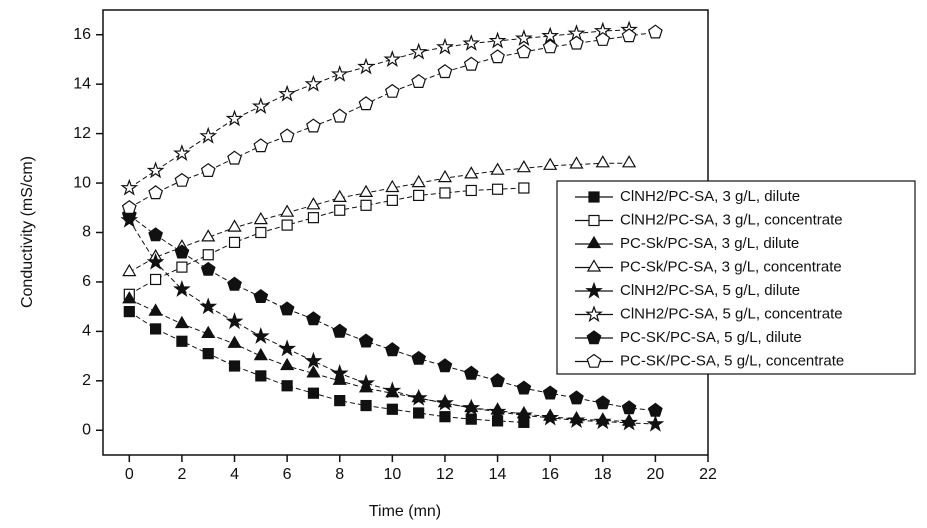  Describe the element at coordinates (731, 313) in the screenshot. I see `legend-label: ClNH2/PC-SA, 5 g/L, concentrate` at that location.